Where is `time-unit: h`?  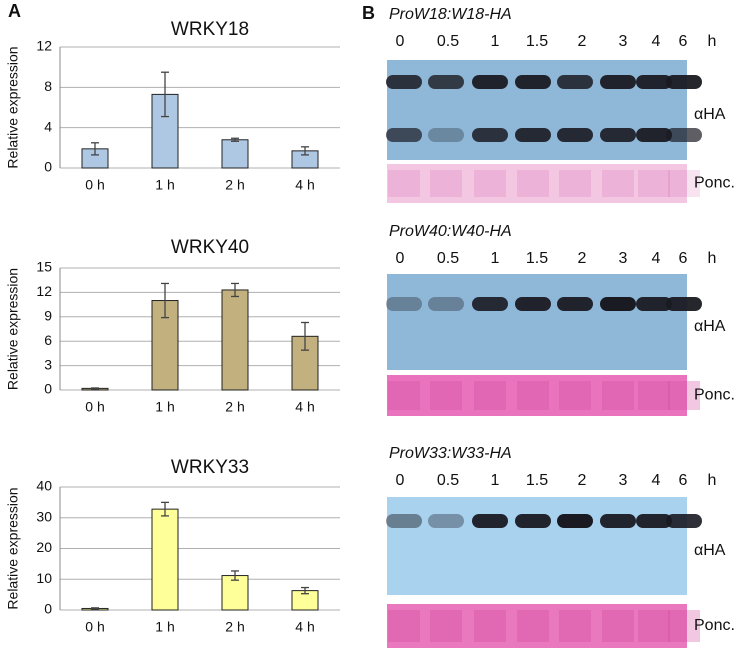
time-unit: h is located at coordinates (712, 41).